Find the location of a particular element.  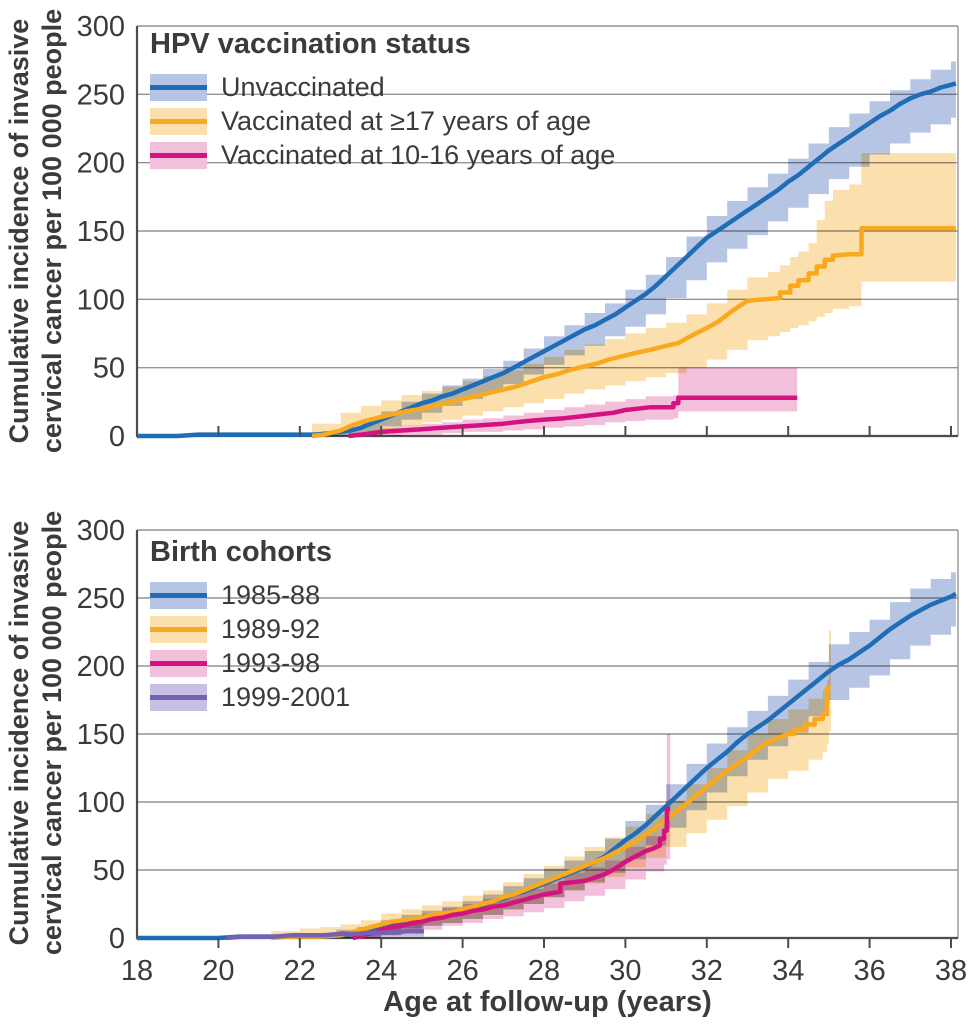

series-line-vaccinated-17-plus is located at coordinates (633, 332).